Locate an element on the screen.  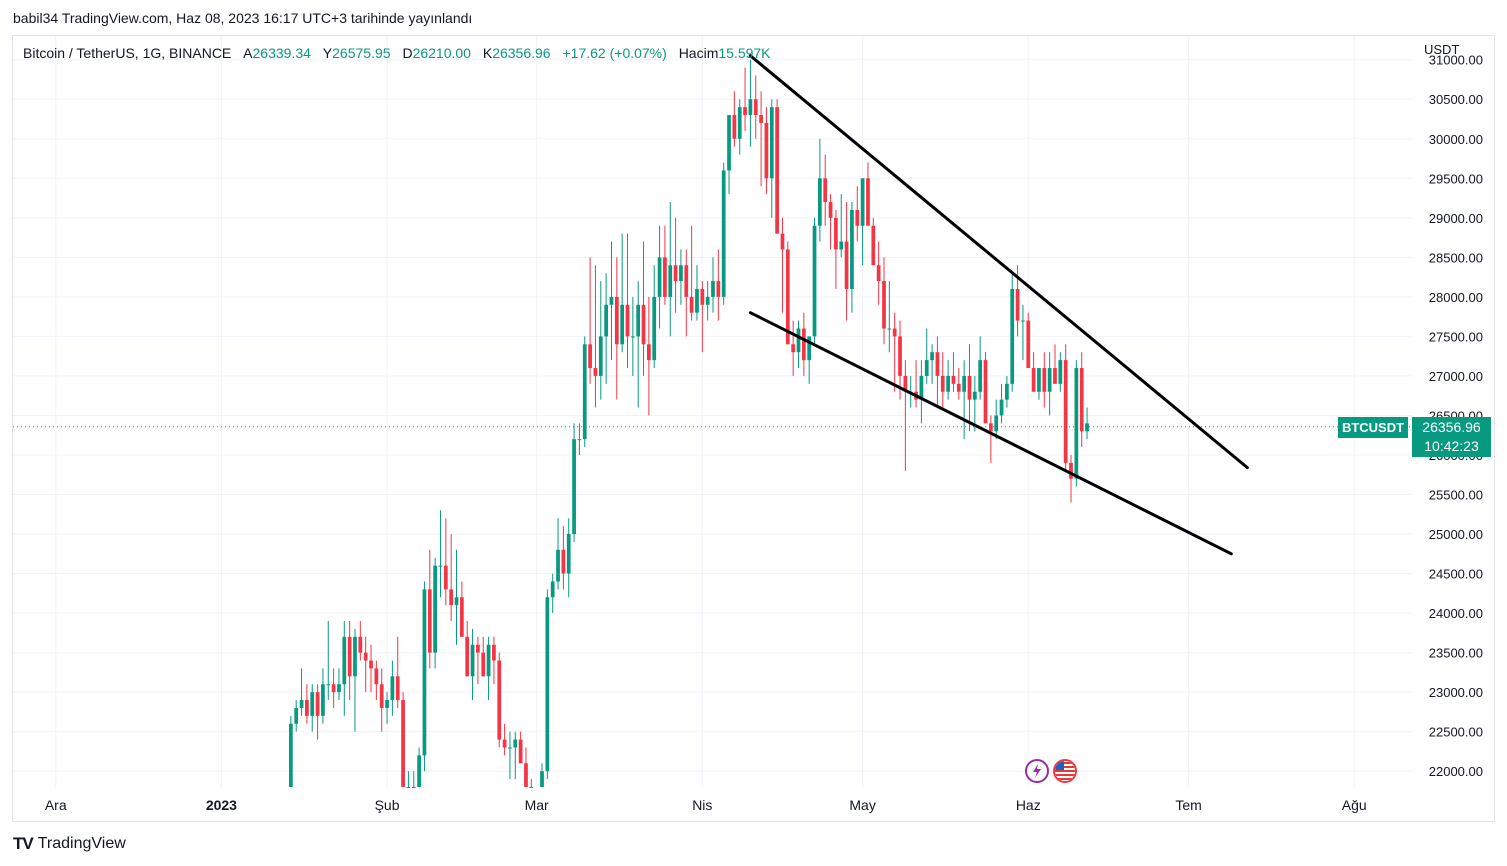
time-tick-label: Nis is located at coordinates (702, 805).